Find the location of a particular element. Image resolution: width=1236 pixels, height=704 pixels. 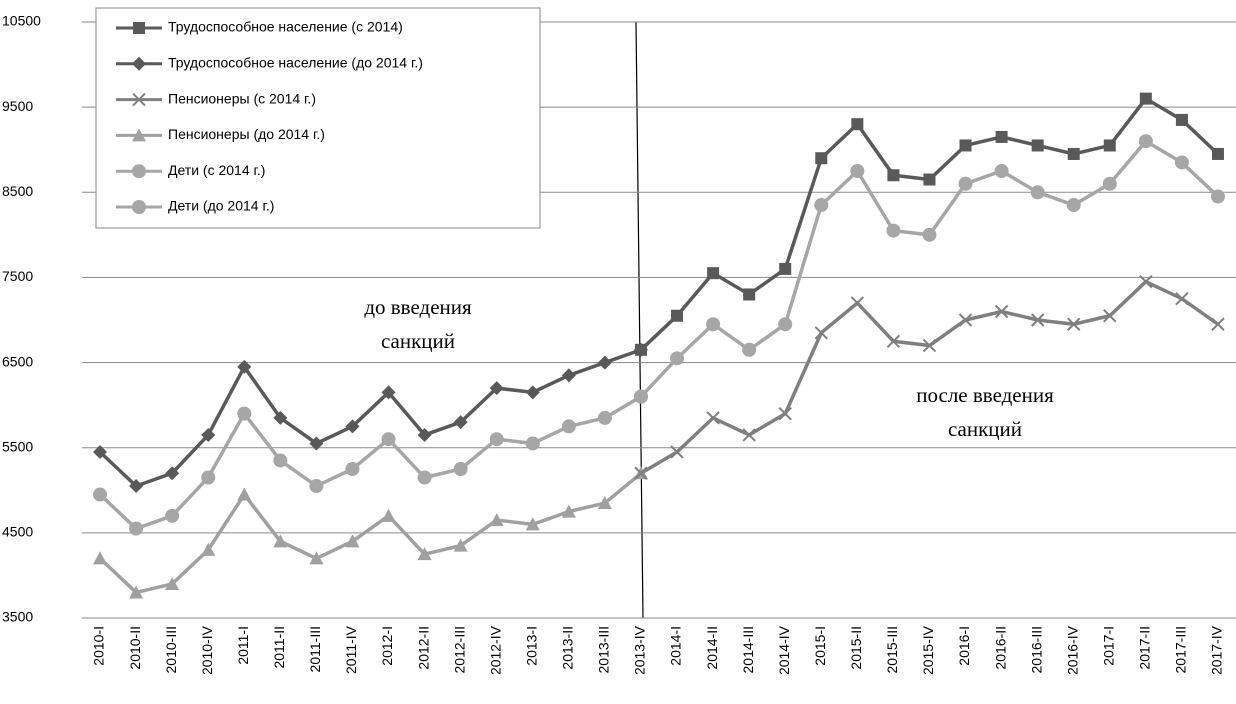

x-tick-label: 2015-IV is located at coordinates (928, 650).